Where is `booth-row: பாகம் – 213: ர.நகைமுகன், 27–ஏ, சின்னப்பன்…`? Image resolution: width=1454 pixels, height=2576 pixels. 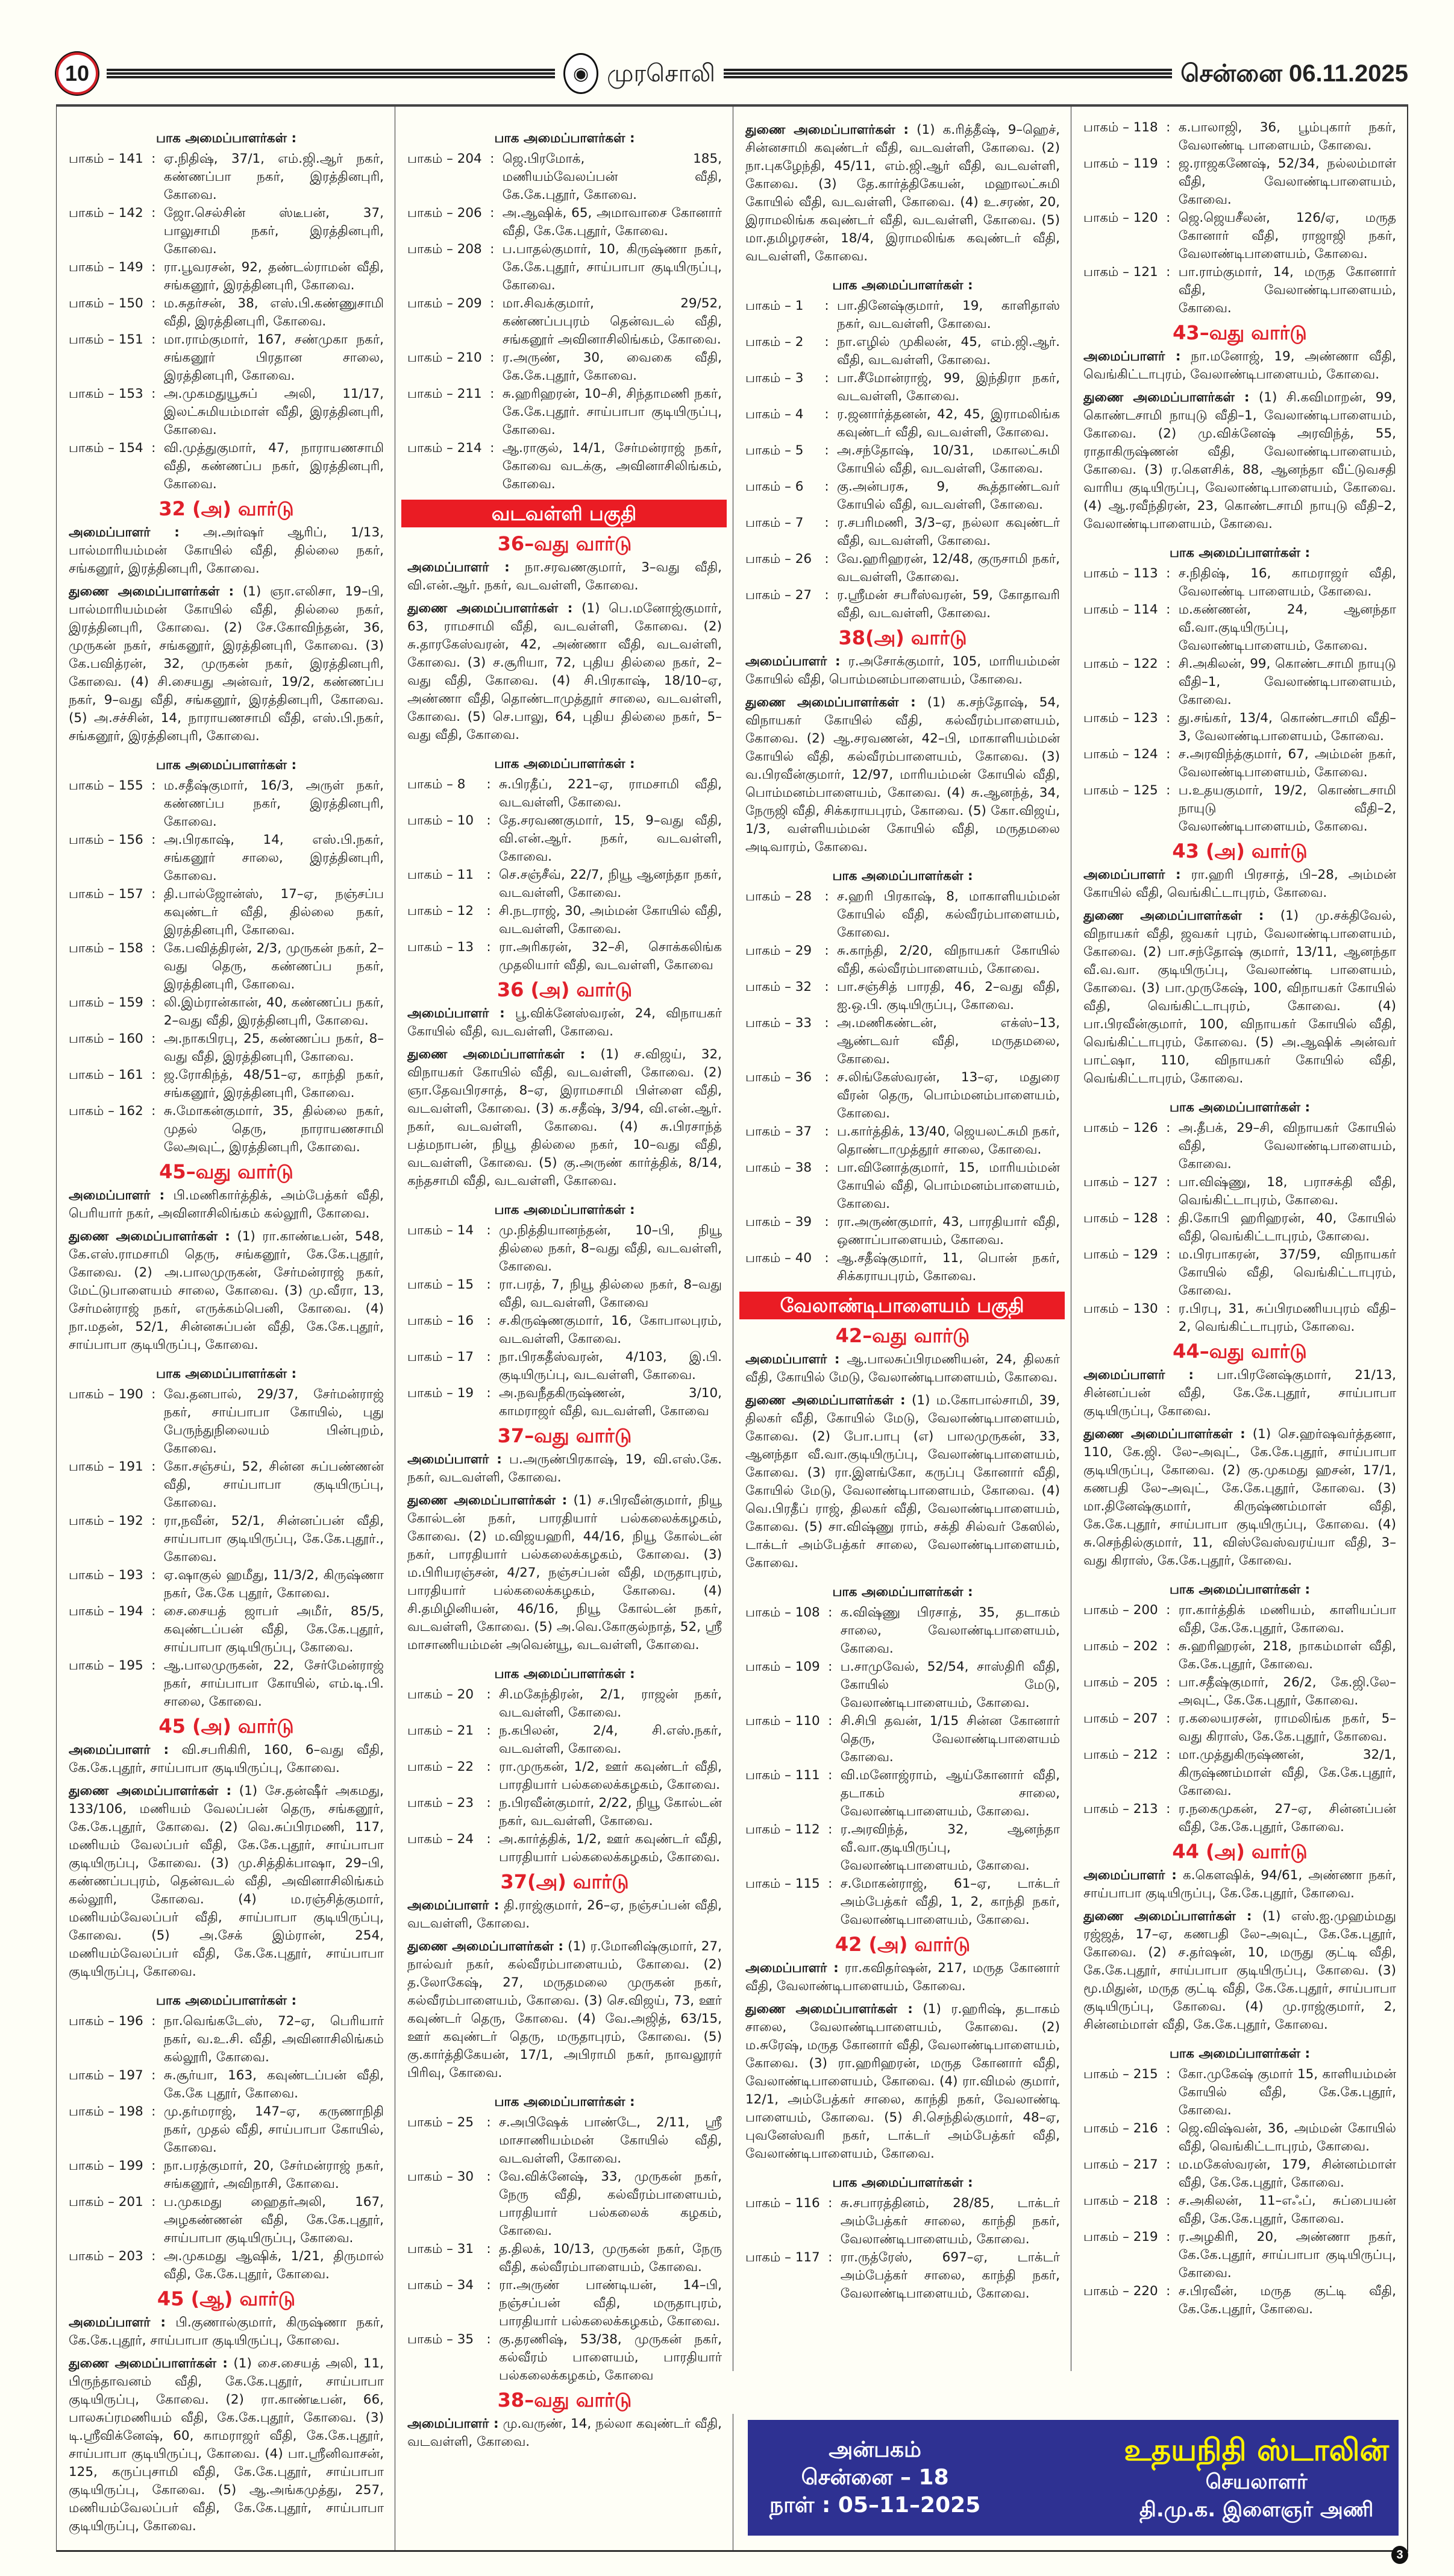
booth-row: பாகம் – 213: ர.நகைமுகன், 27–ஏ, சின்னப்பன்… is located at coordinates (1239, 1818).